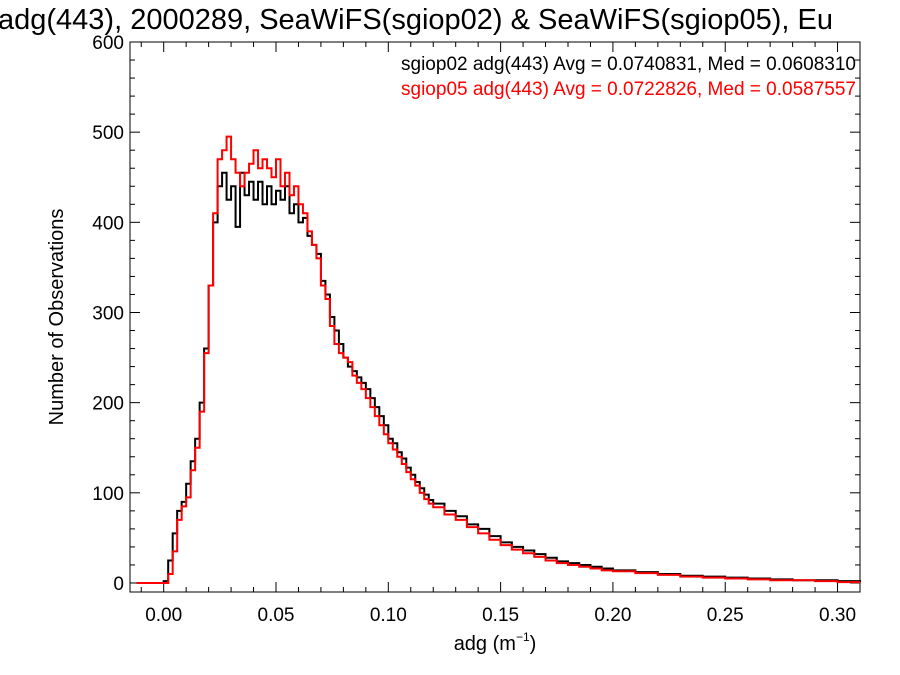 The width and height of the screenshot is (900, 675). What do you see at coordinates (163, 615) in the screenshot?
I see `x-tick-label: 0.00` at bounding box center [163, 615].